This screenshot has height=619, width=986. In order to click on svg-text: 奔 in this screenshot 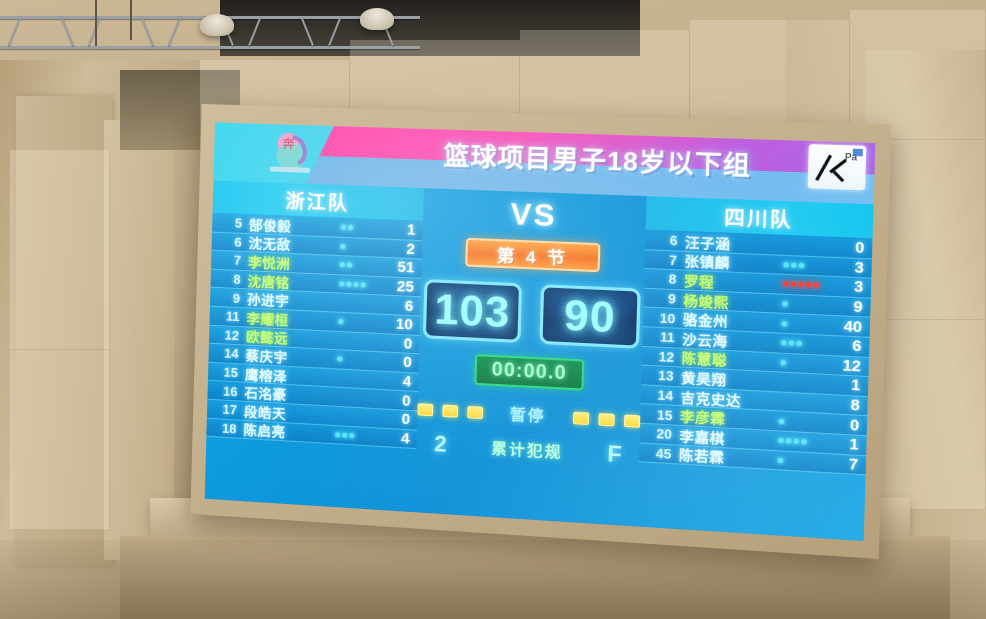, I will do `click(288, 144)`.